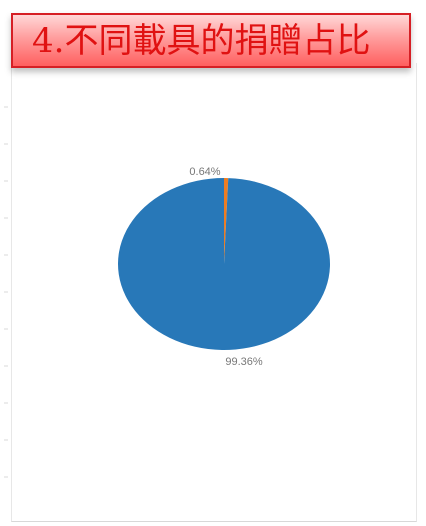 The height and width of the screenshot is (526, 426). I want to click on left-edge-ticks, so click(4, 292).